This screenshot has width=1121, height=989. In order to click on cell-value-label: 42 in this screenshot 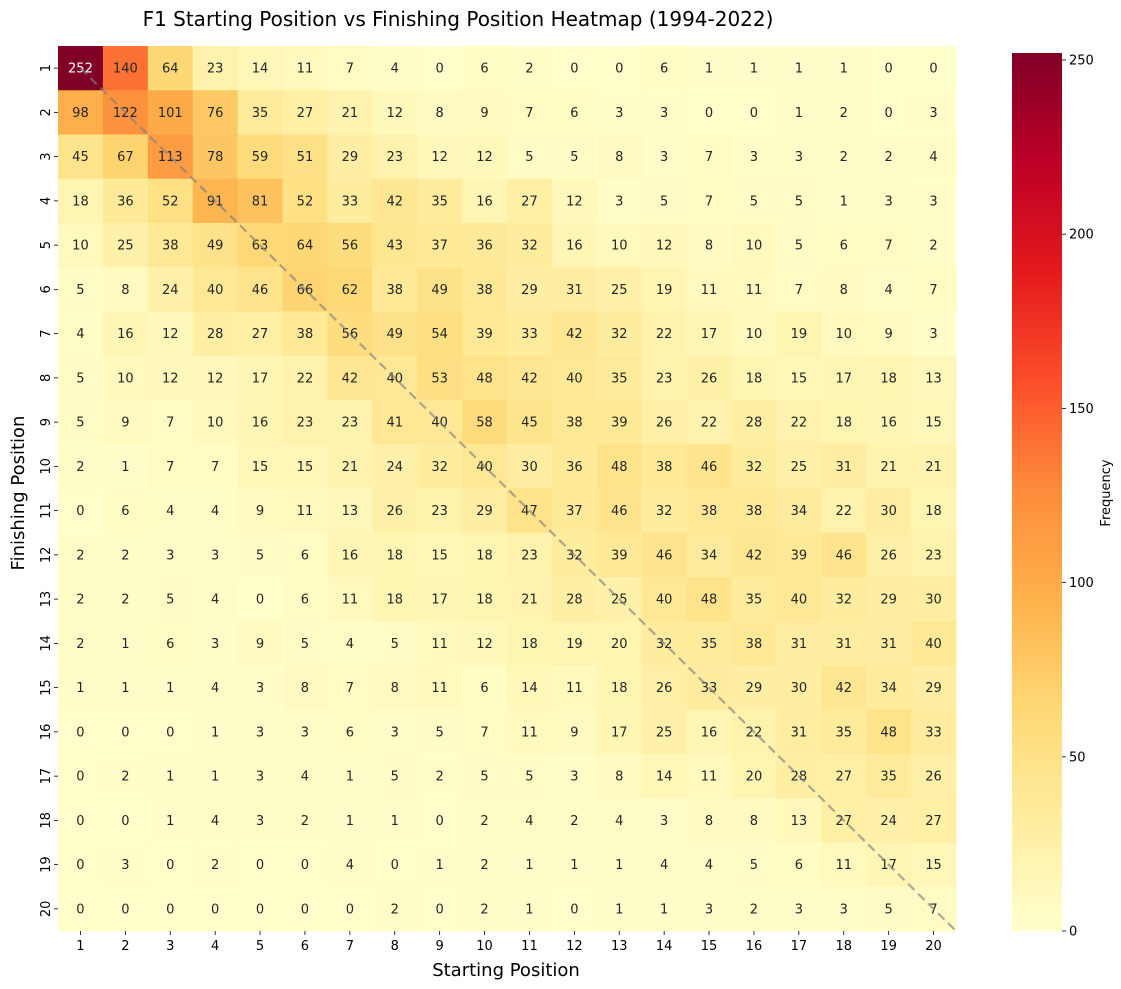, I will do `click(529, 378)`.